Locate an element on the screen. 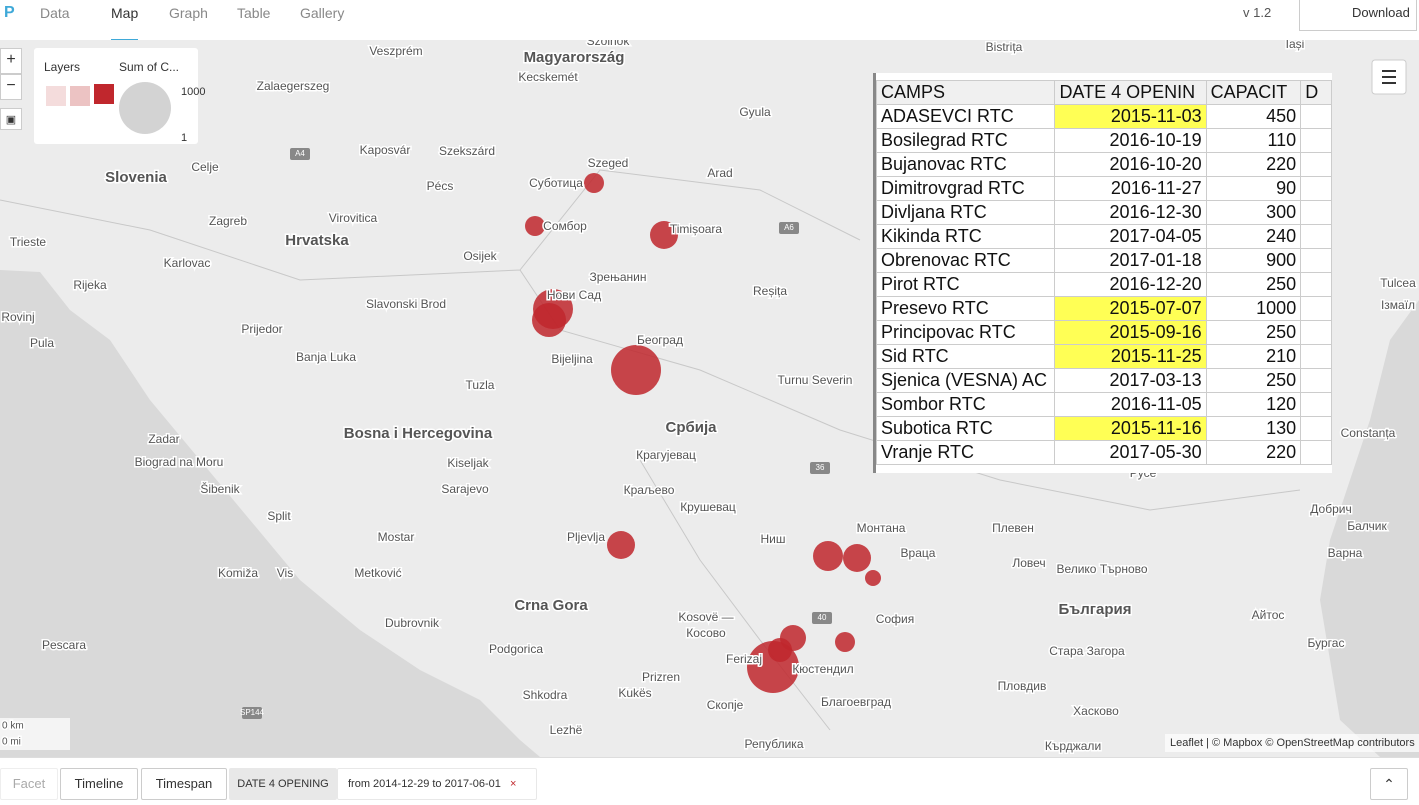  table-header: DATE 4 OPENIN is located at coordinates (1130, 92).